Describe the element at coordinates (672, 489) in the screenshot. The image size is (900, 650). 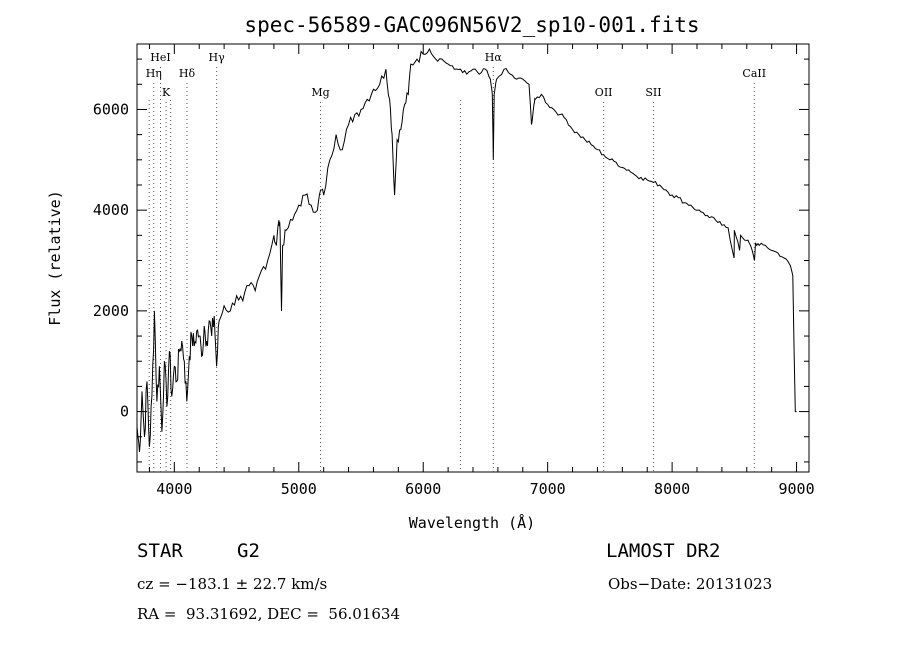
I see `x-tick-label: 8000` at that location.